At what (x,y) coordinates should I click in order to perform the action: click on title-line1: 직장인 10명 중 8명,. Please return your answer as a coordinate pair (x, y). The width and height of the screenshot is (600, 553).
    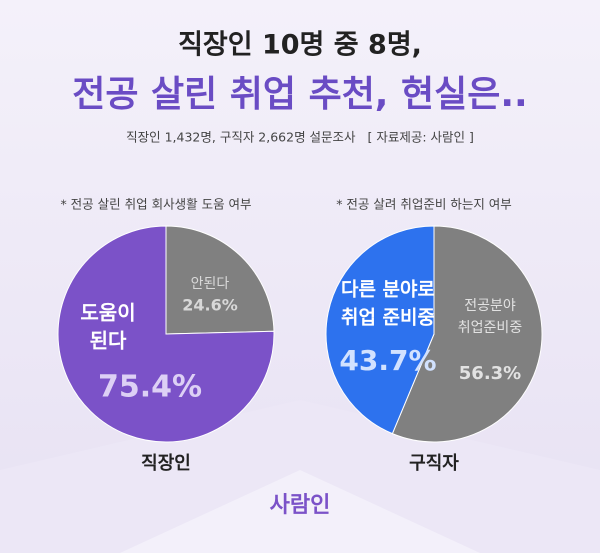
    Looking at the image, I should click on (300, 45).